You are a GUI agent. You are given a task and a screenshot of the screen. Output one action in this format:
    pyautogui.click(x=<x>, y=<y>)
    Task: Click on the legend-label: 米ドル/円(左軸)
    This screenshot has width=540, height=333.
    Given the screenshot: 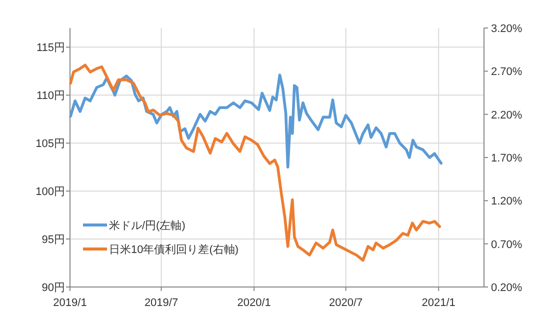 What is the action you would take?
    pyautogui.click(x=147, y=225)
    